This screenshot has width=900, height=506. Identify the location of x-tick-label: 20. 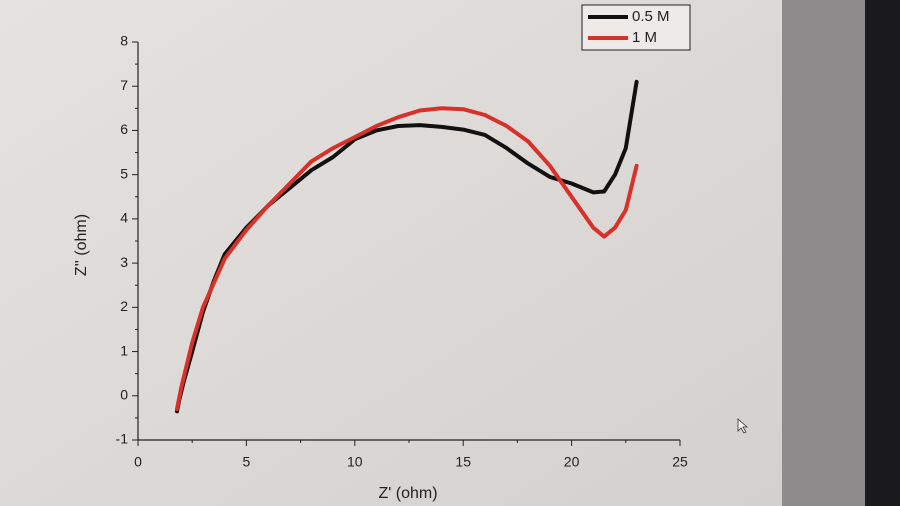
(572, 462).